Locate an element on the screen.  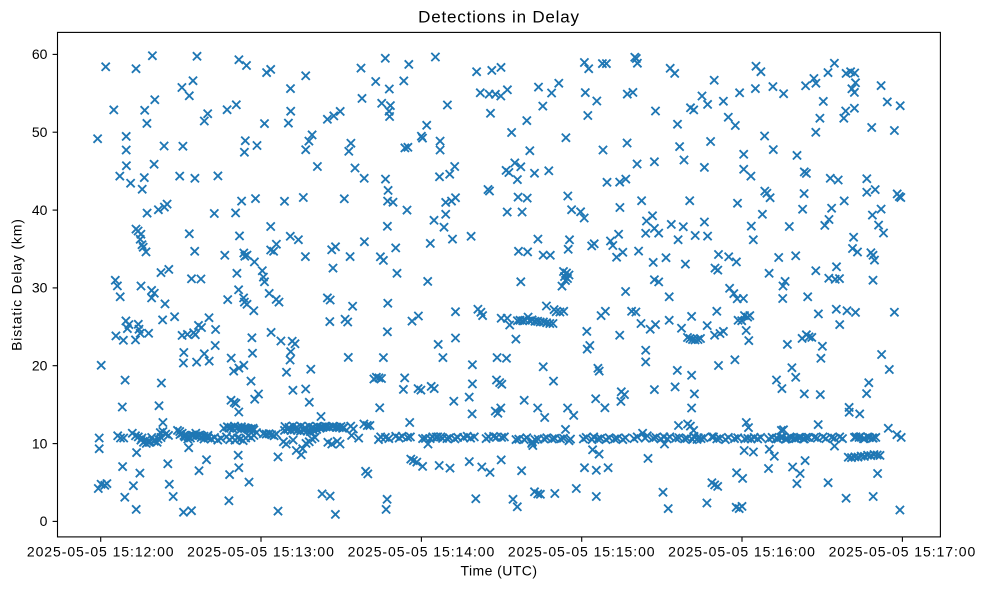
svg-text: 2025-05-05 15:14:00 is located at coordinates (422, 552).